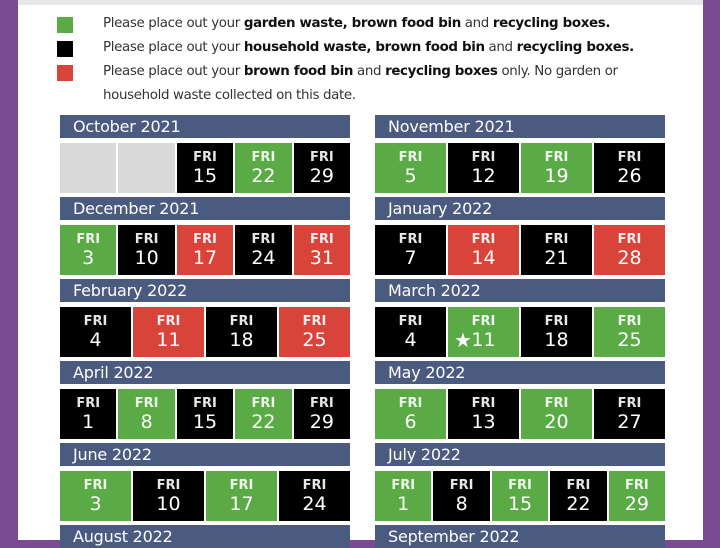  Describe the element at coordinates (520, 372) in the screenshot. I see `month-header: May 2022` at that location.